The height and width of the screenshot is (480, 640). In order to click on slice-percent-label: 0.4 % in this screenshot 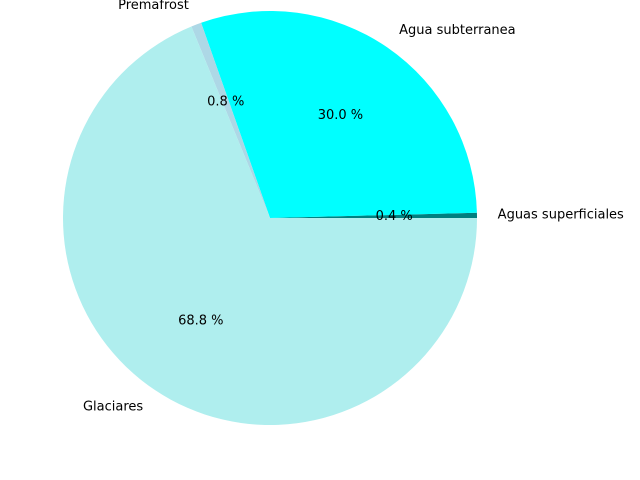, I will do `click(394, 216)`.